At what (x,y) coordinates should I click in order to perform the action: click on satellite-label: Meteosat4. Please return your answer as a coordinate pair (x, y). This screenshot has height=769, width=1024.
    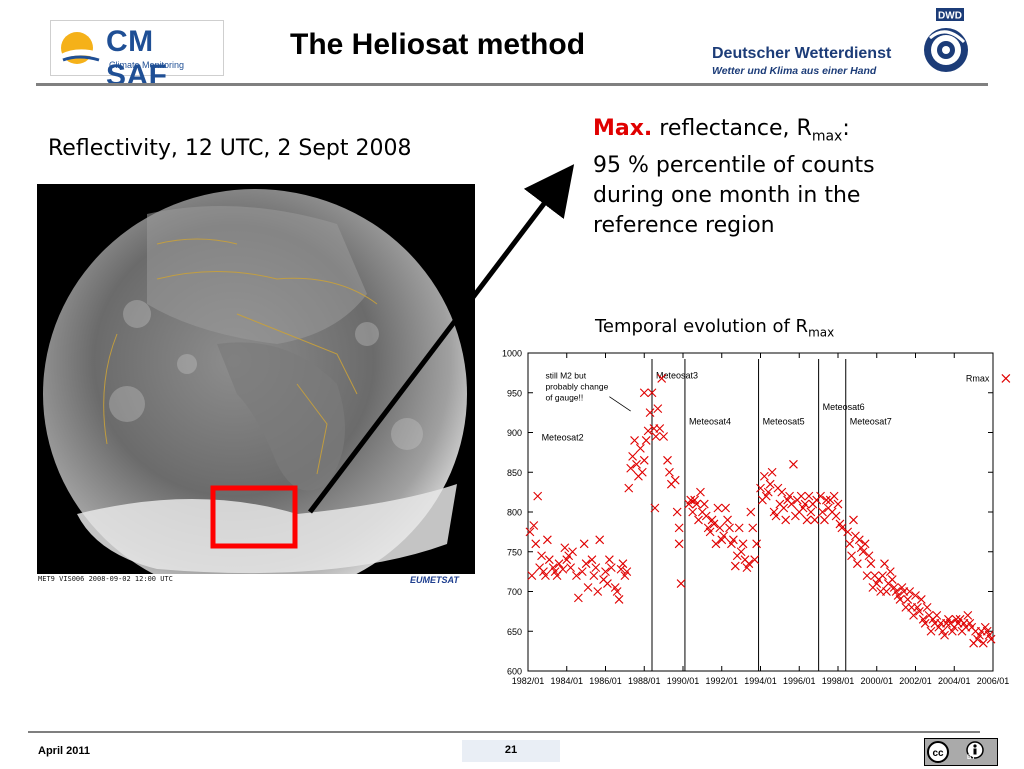
    Looking at the image, I should click on (710, 422).